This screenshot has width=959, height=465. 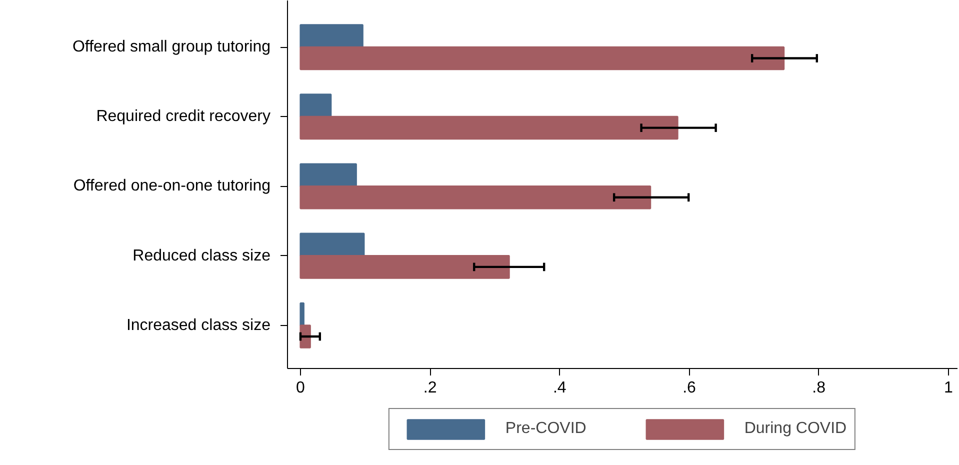 What do you see at coordinates (559, 388) in the screenshot?
I see `x-tick-label: .4` at bounding box center [559, 388].